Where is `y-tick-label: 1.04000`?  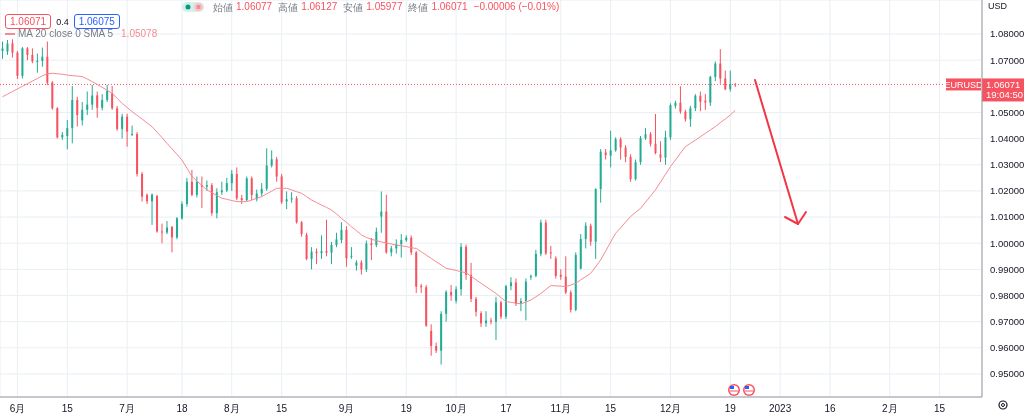
y-tick-label: 1.04000 is located at coordinates (1007, 138).